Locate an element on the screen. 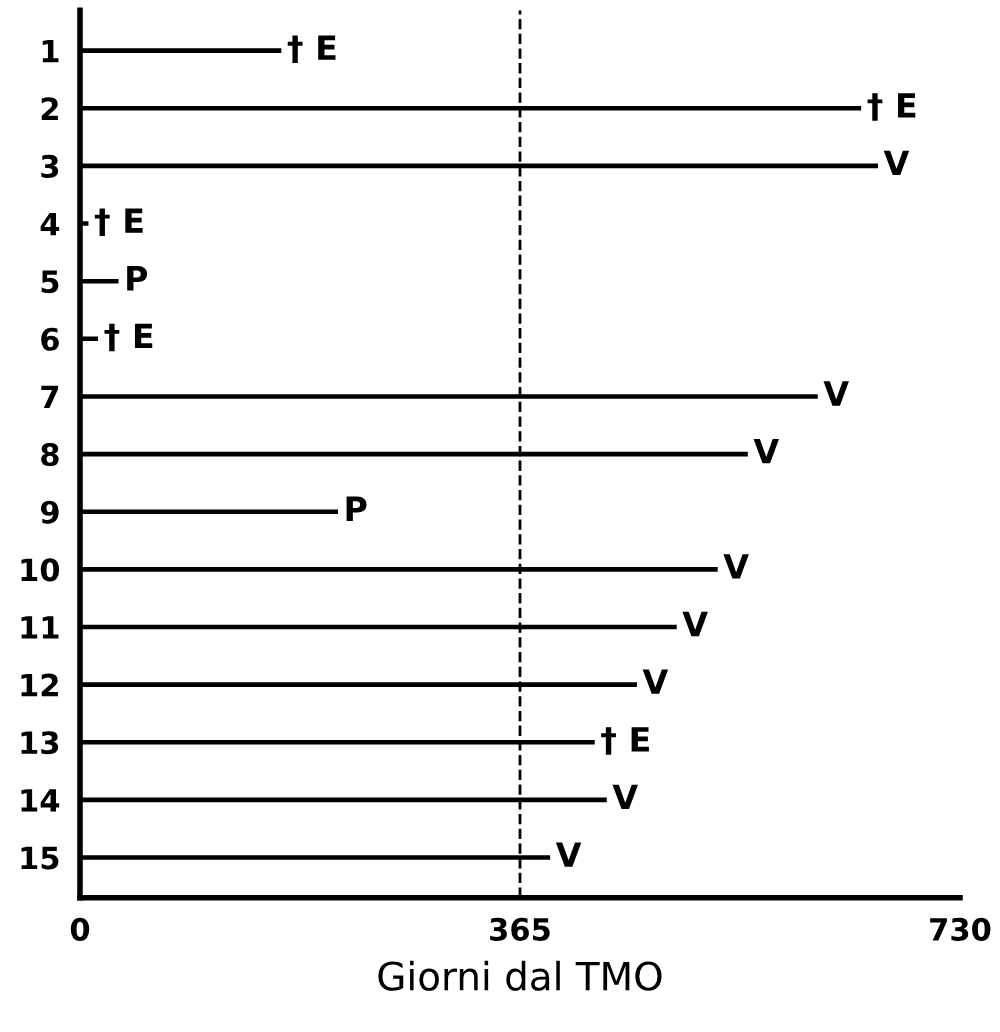 Image resolution: width=1000 pixels, height=1032 pixels. y-tick-label: 11 is located at coordinates (40, 627).